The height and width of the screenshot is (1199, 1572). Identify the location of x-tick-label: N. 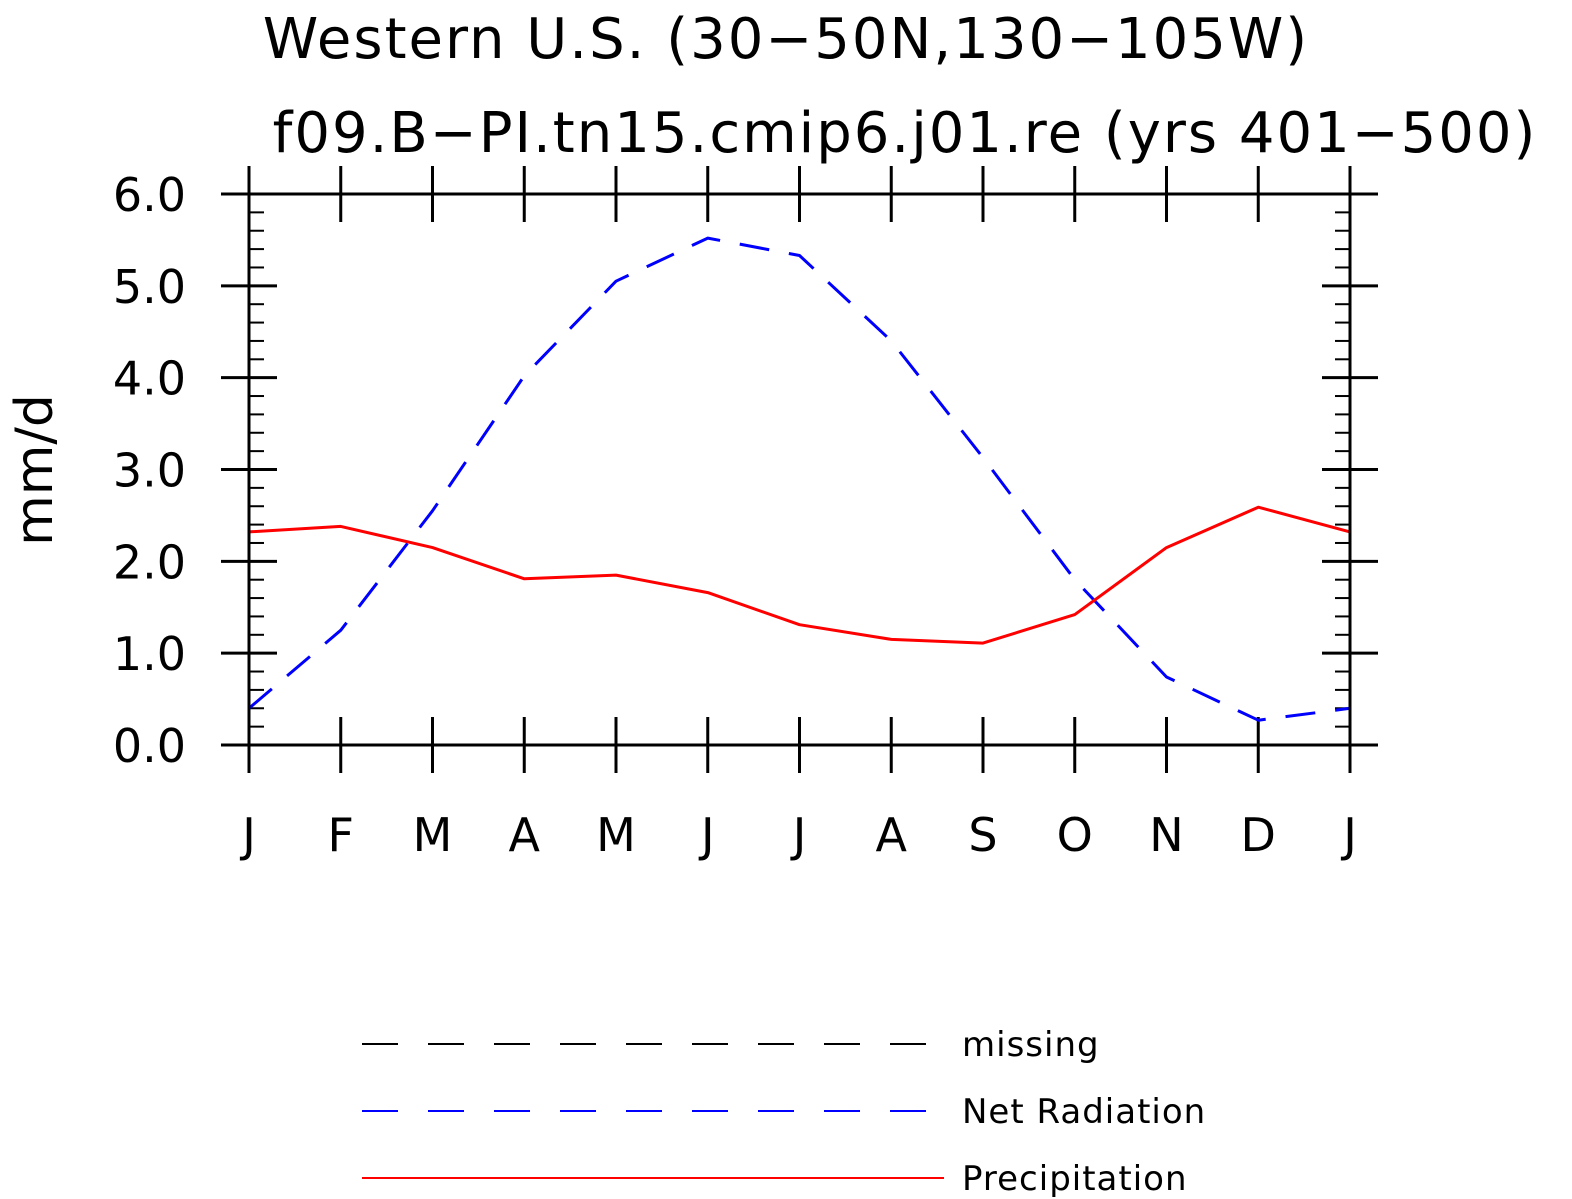
(1166, 835).